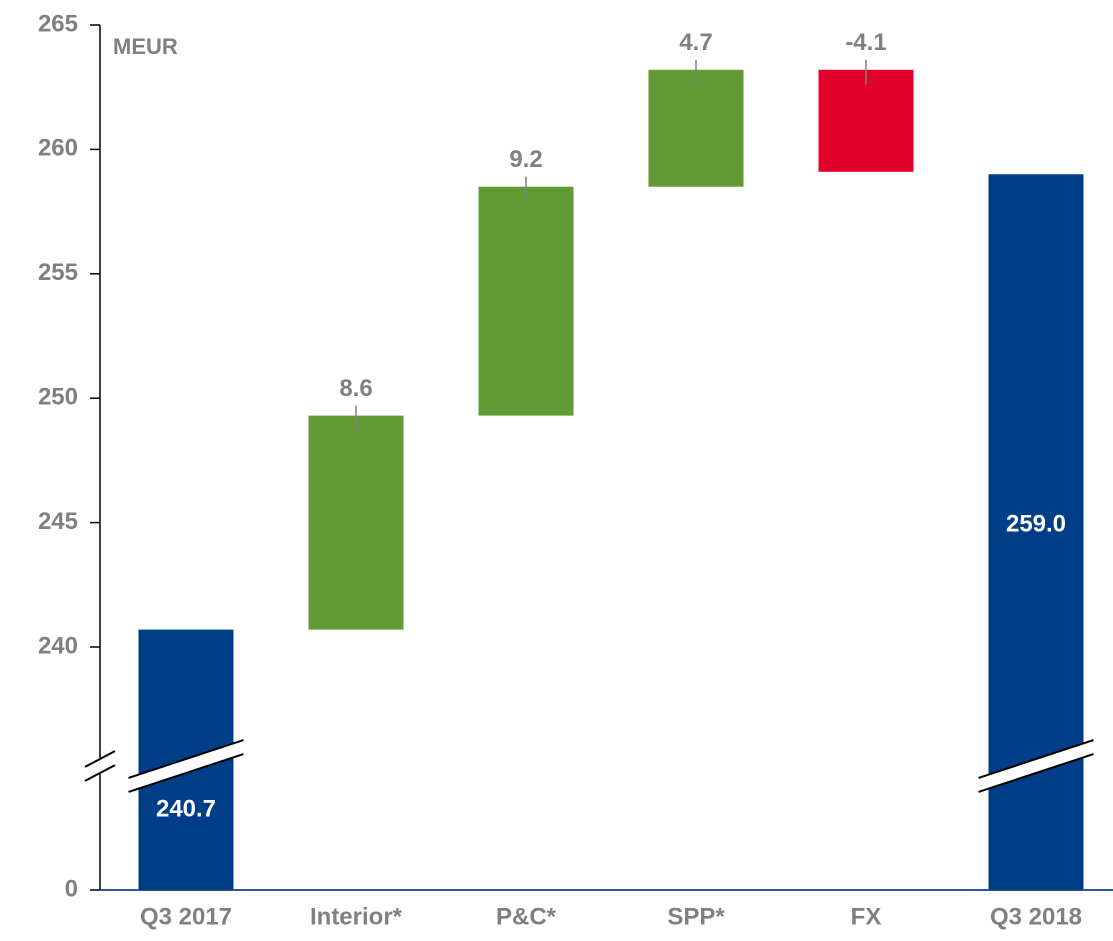 This screenshot has width=1113, height=941. Describe the element at coordinates (58, 645) in the screenshot. I see `y-tick-label: 240` at that location.